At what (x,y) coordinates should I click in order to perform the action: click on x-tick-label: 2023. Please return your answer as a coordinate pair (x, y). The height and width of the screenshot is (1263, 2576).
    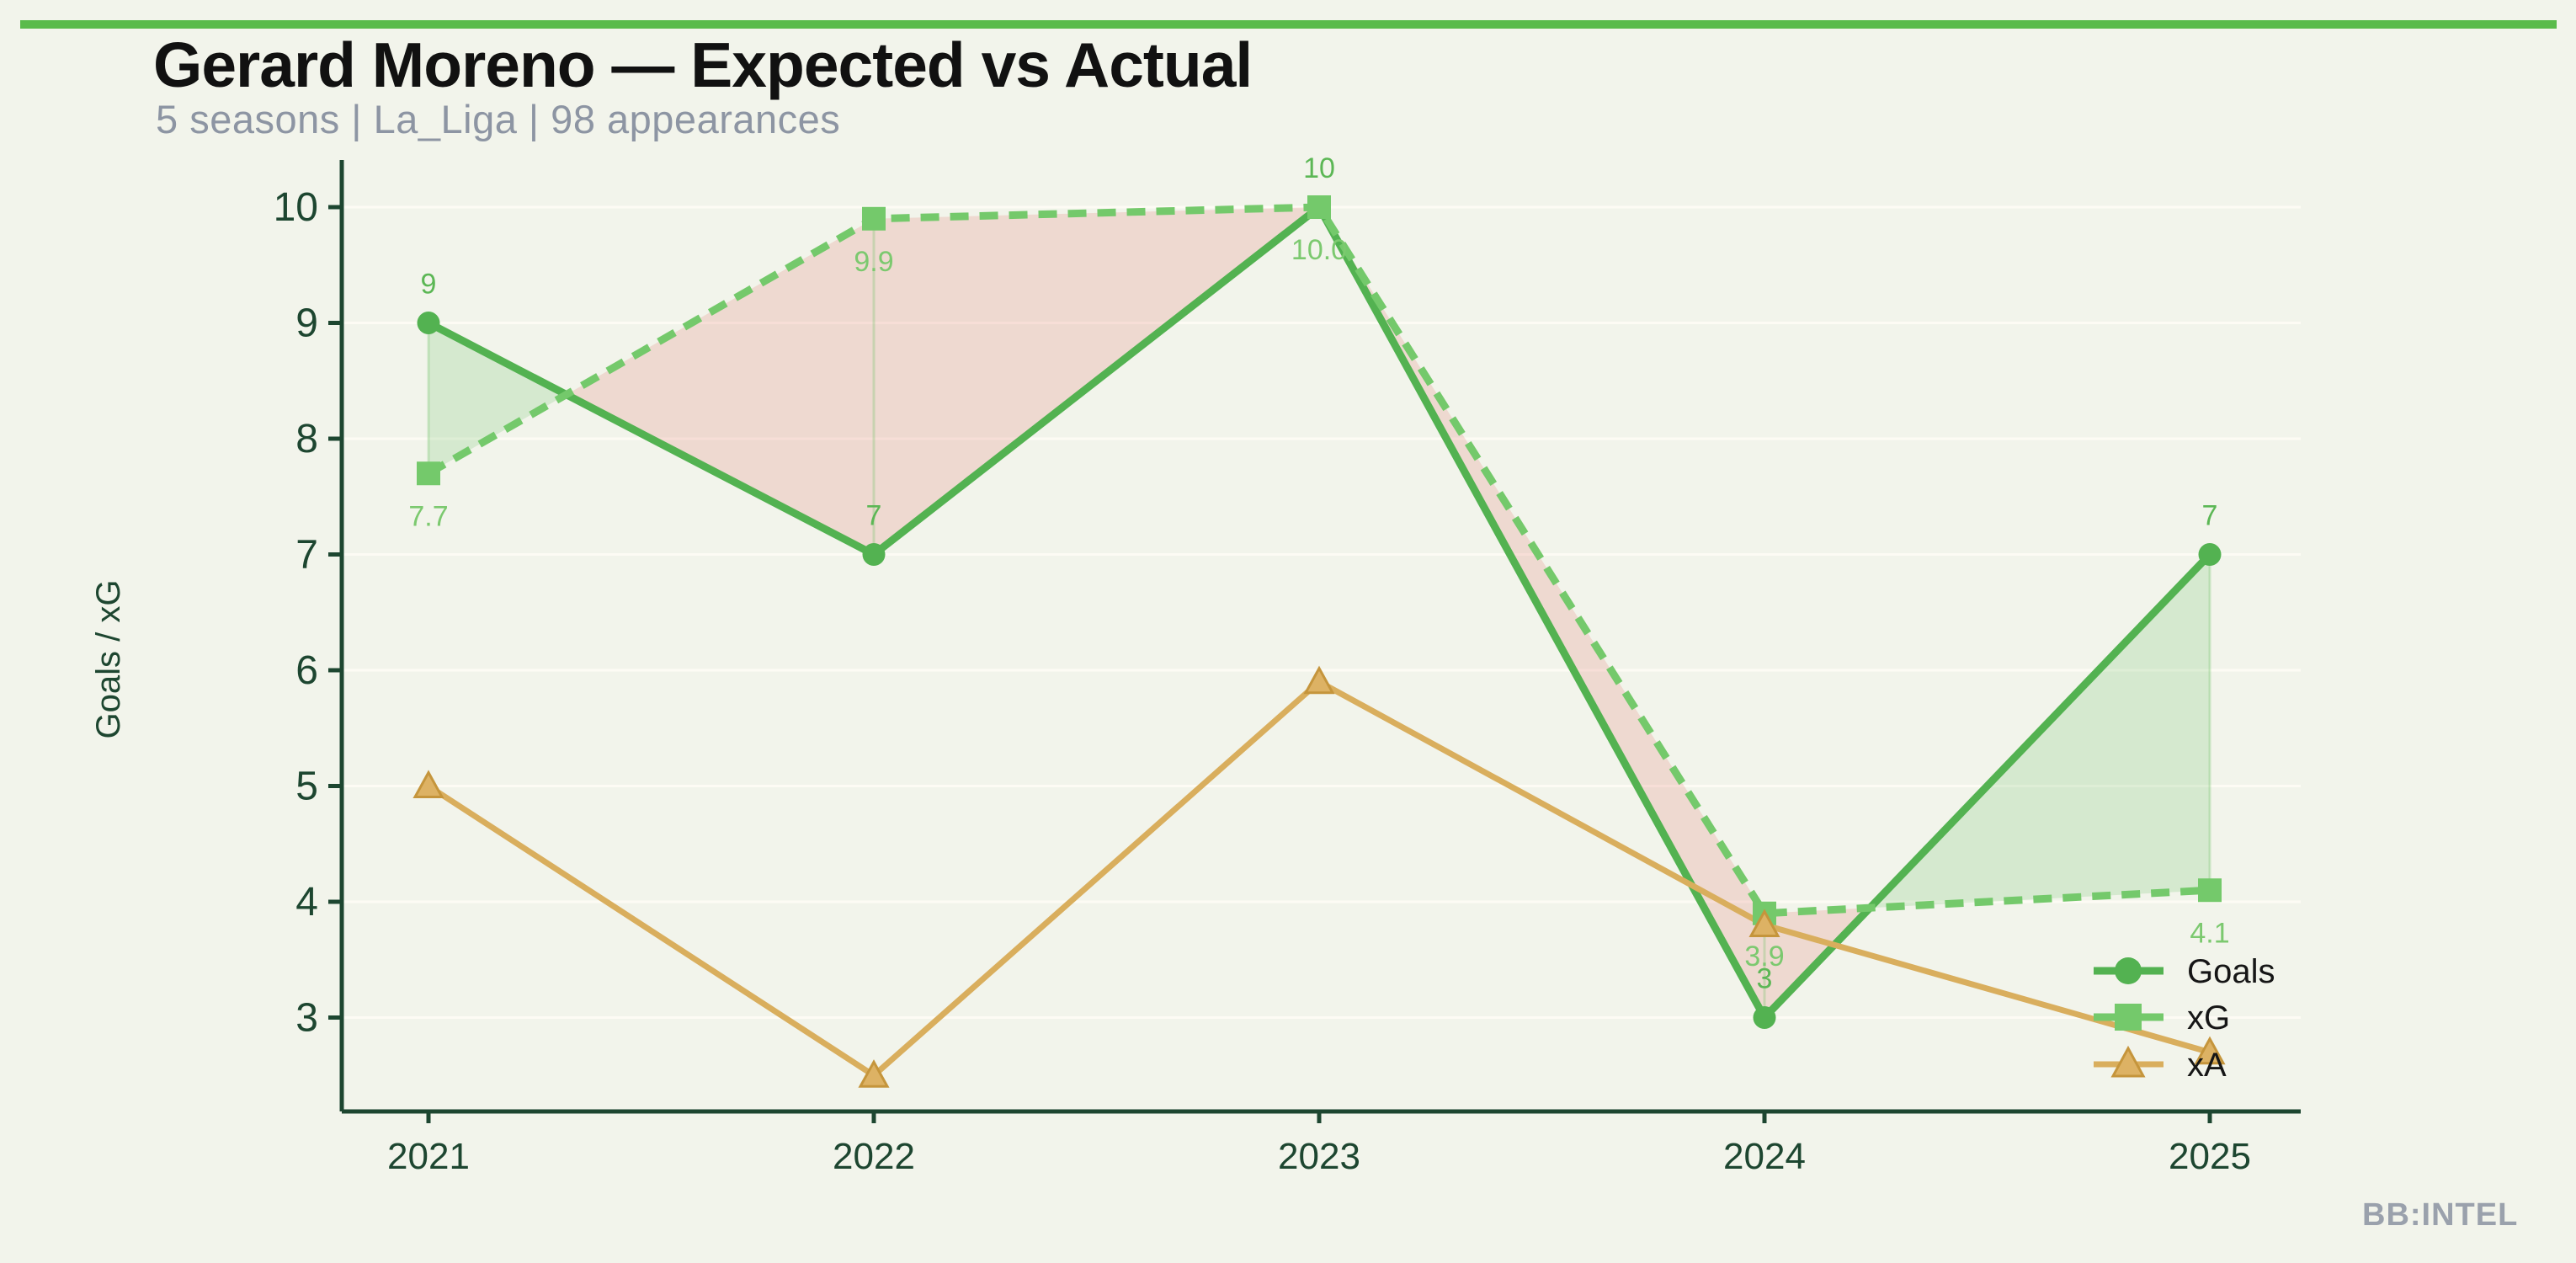
    Looking at the image, I should click on (1319, 1156).